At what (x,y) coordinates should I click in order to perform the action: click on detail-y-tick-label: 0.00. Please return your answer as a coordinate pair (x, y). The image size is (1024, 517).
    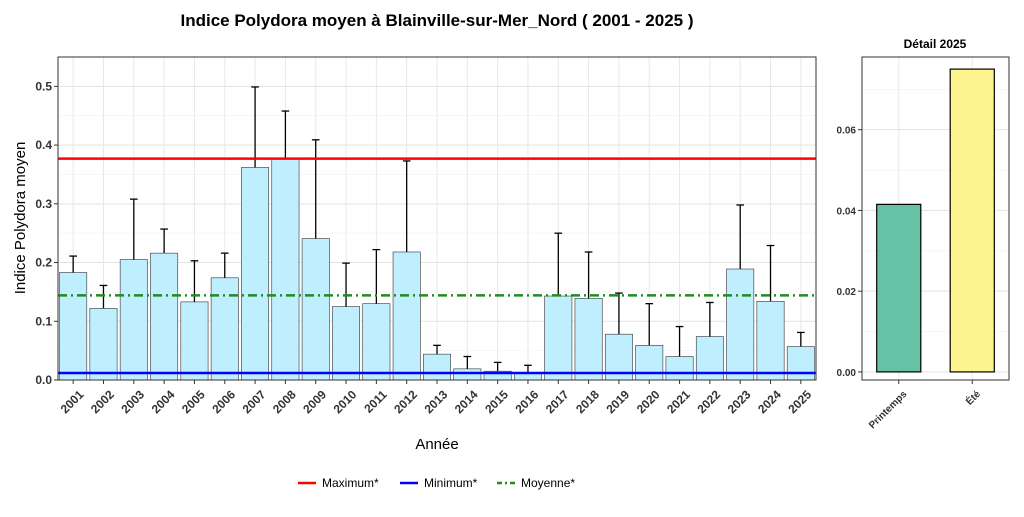
    Looking at the image, I should click on (847, 373).